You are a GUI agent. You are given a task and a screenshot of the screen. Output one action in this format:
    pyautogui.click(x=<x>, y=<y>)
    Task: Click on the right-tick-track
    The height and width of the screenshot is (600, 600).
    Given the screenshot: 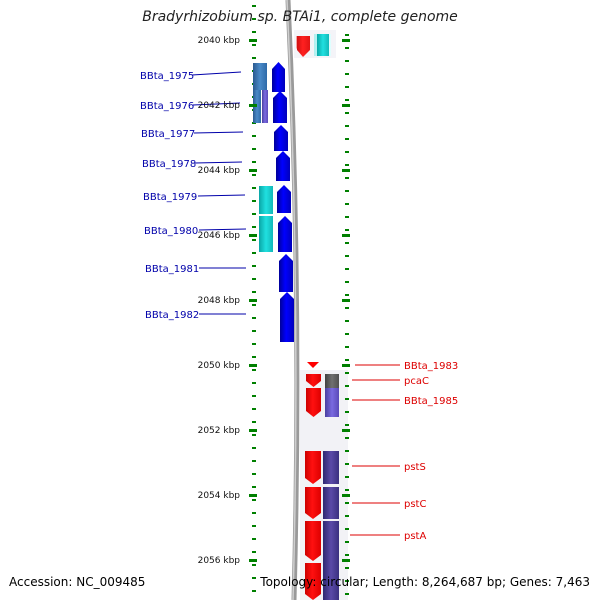 What is the action you would take?
    pyautogui.click(x=347, y=314)
    